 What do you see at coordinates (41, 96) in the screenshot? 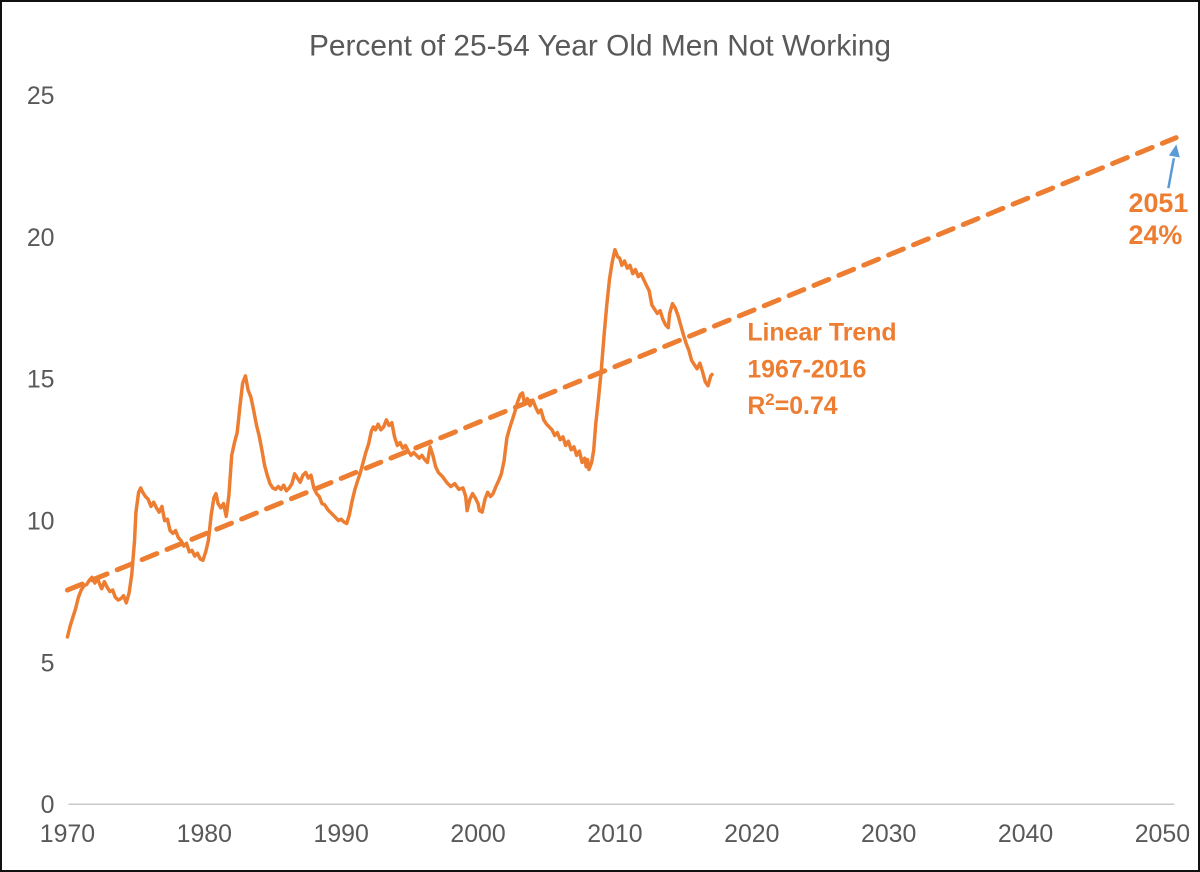
I see `y-tick-label-25: 25` at bounding box center [41, 96].